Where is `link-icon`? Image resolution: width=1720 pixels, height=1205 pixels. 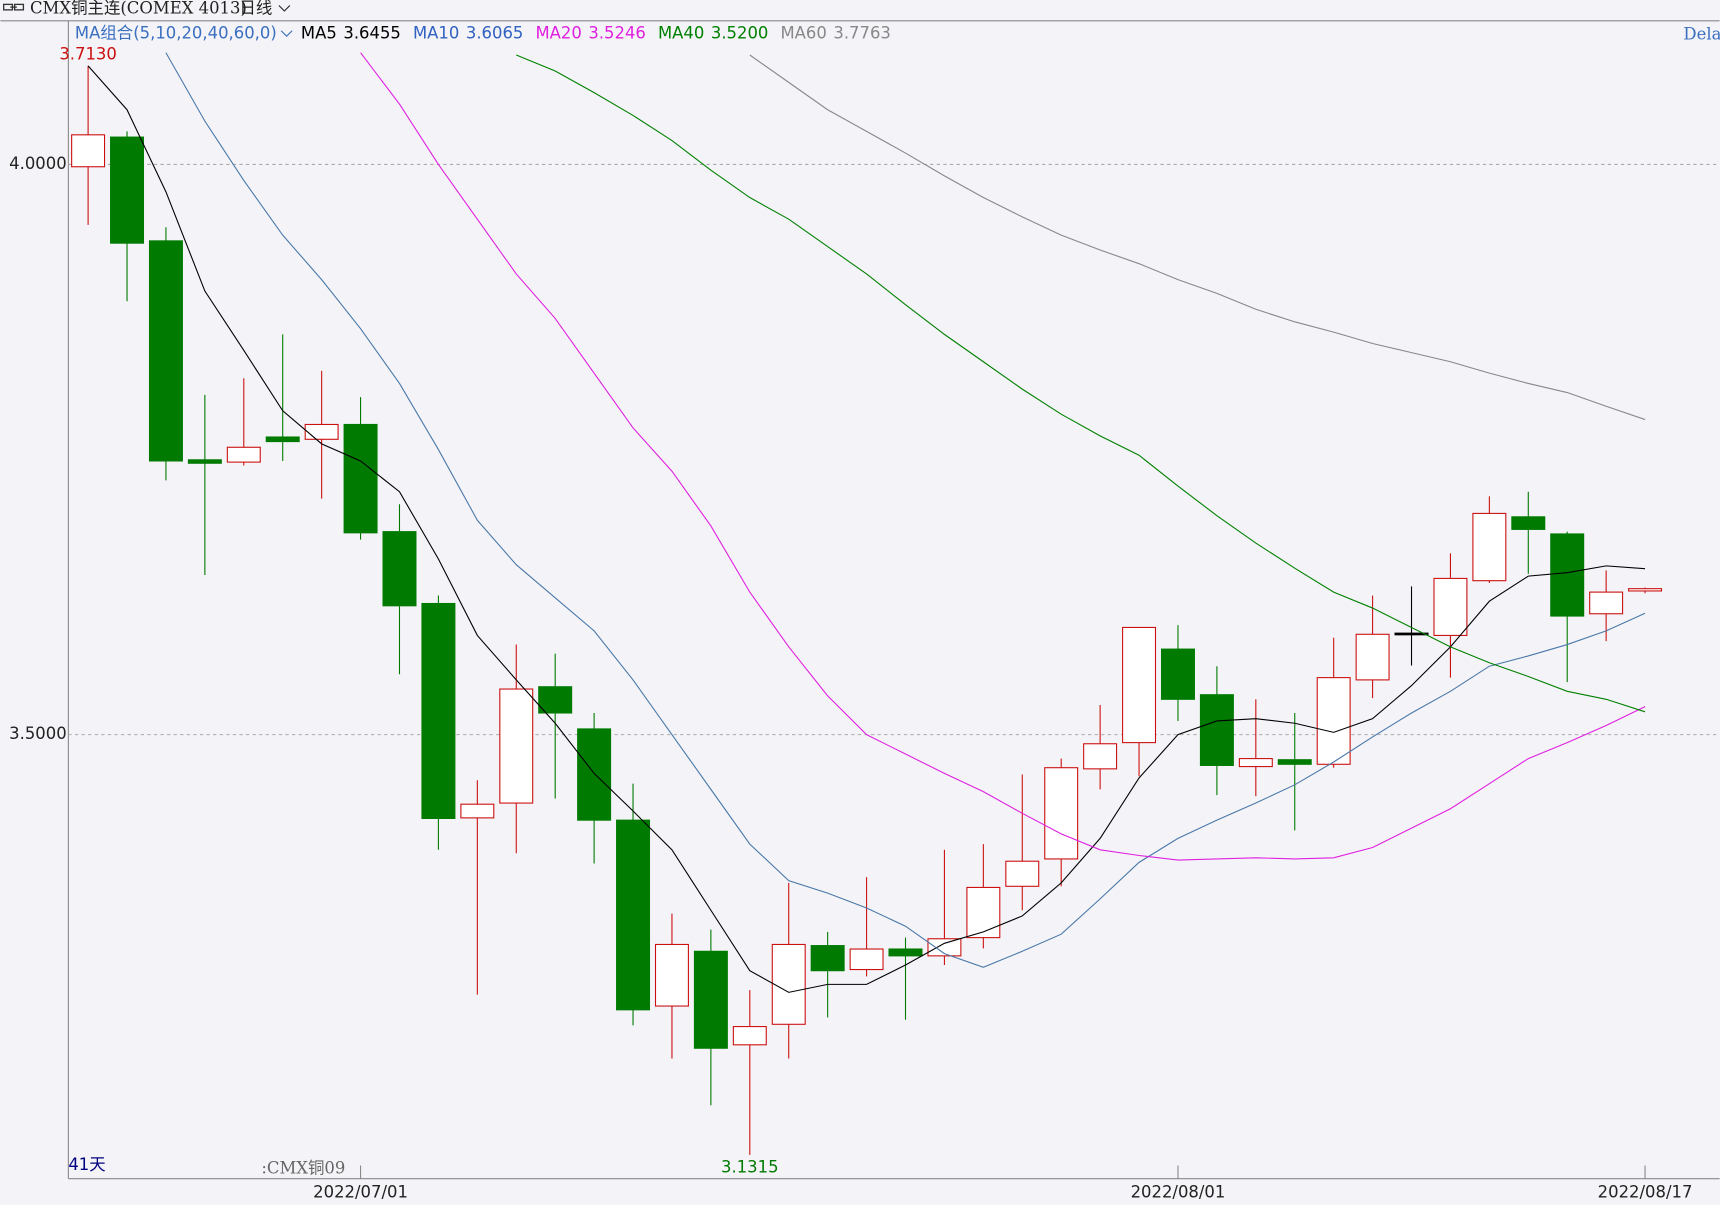
link-icon is located at coordinates (14, 7).